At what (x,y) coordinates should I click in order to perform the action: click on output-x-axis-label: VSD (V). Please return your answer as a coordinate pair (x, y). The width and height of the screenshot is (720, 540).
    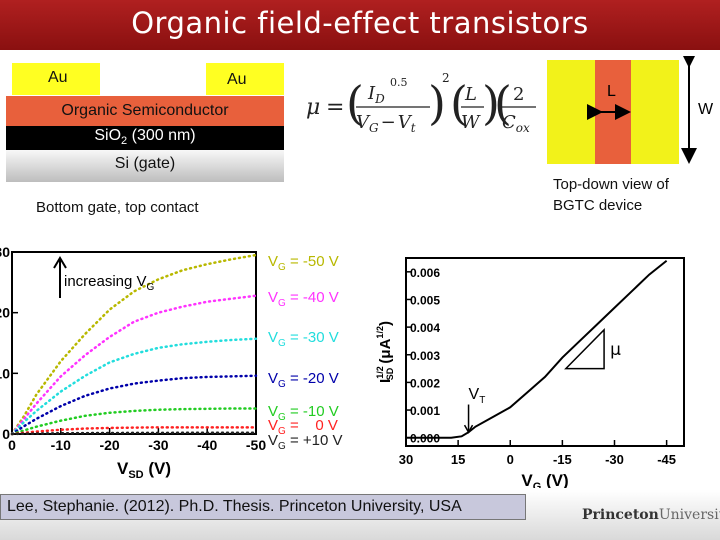
    Looking at the image, I should click on (144, 470).